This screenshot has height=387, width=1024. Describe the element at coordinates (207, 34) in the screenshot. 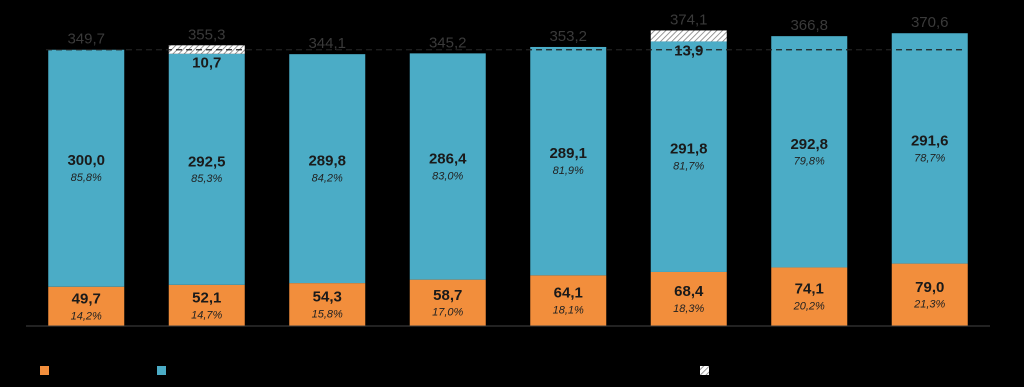

I see `total-label: 355,3` at that location.